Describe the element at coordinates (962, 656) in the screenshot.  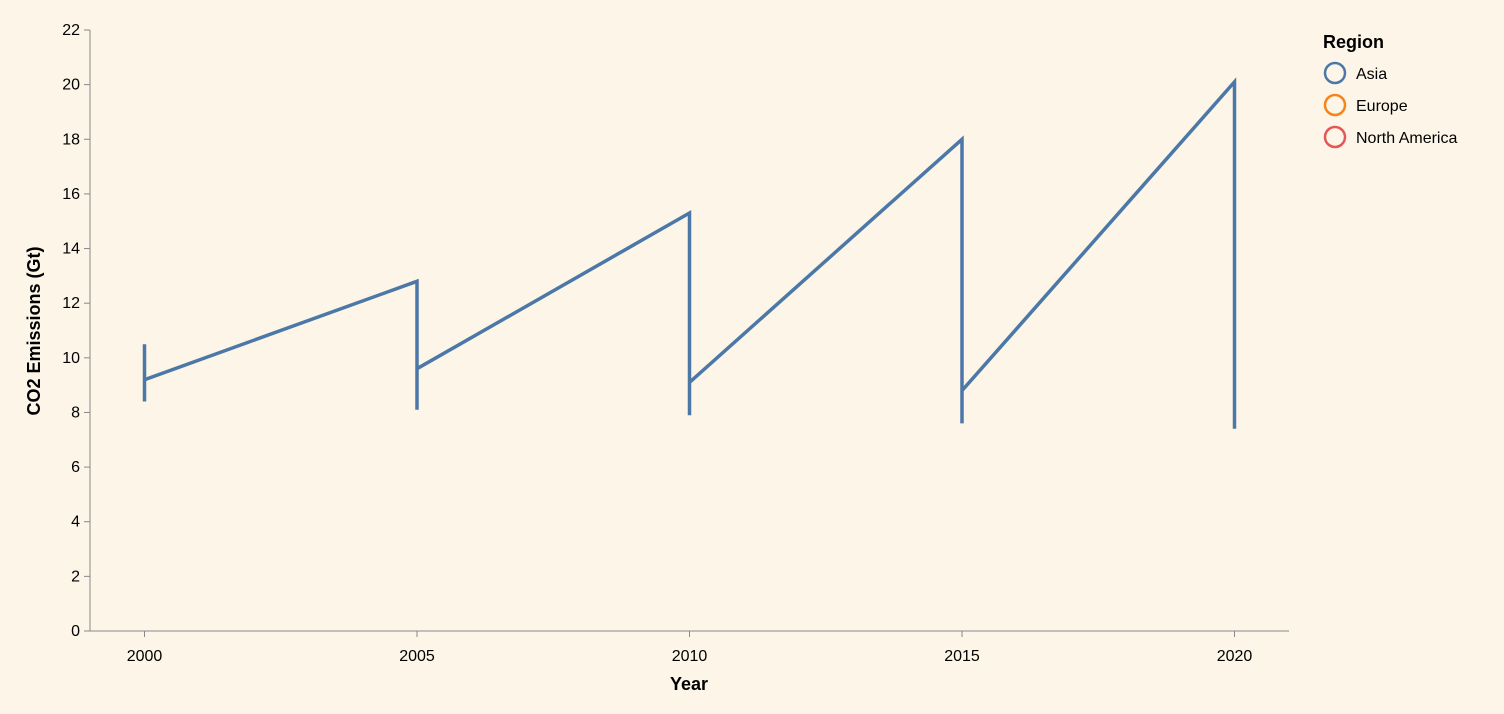
I see `x-tick-label: 2015` at that location.